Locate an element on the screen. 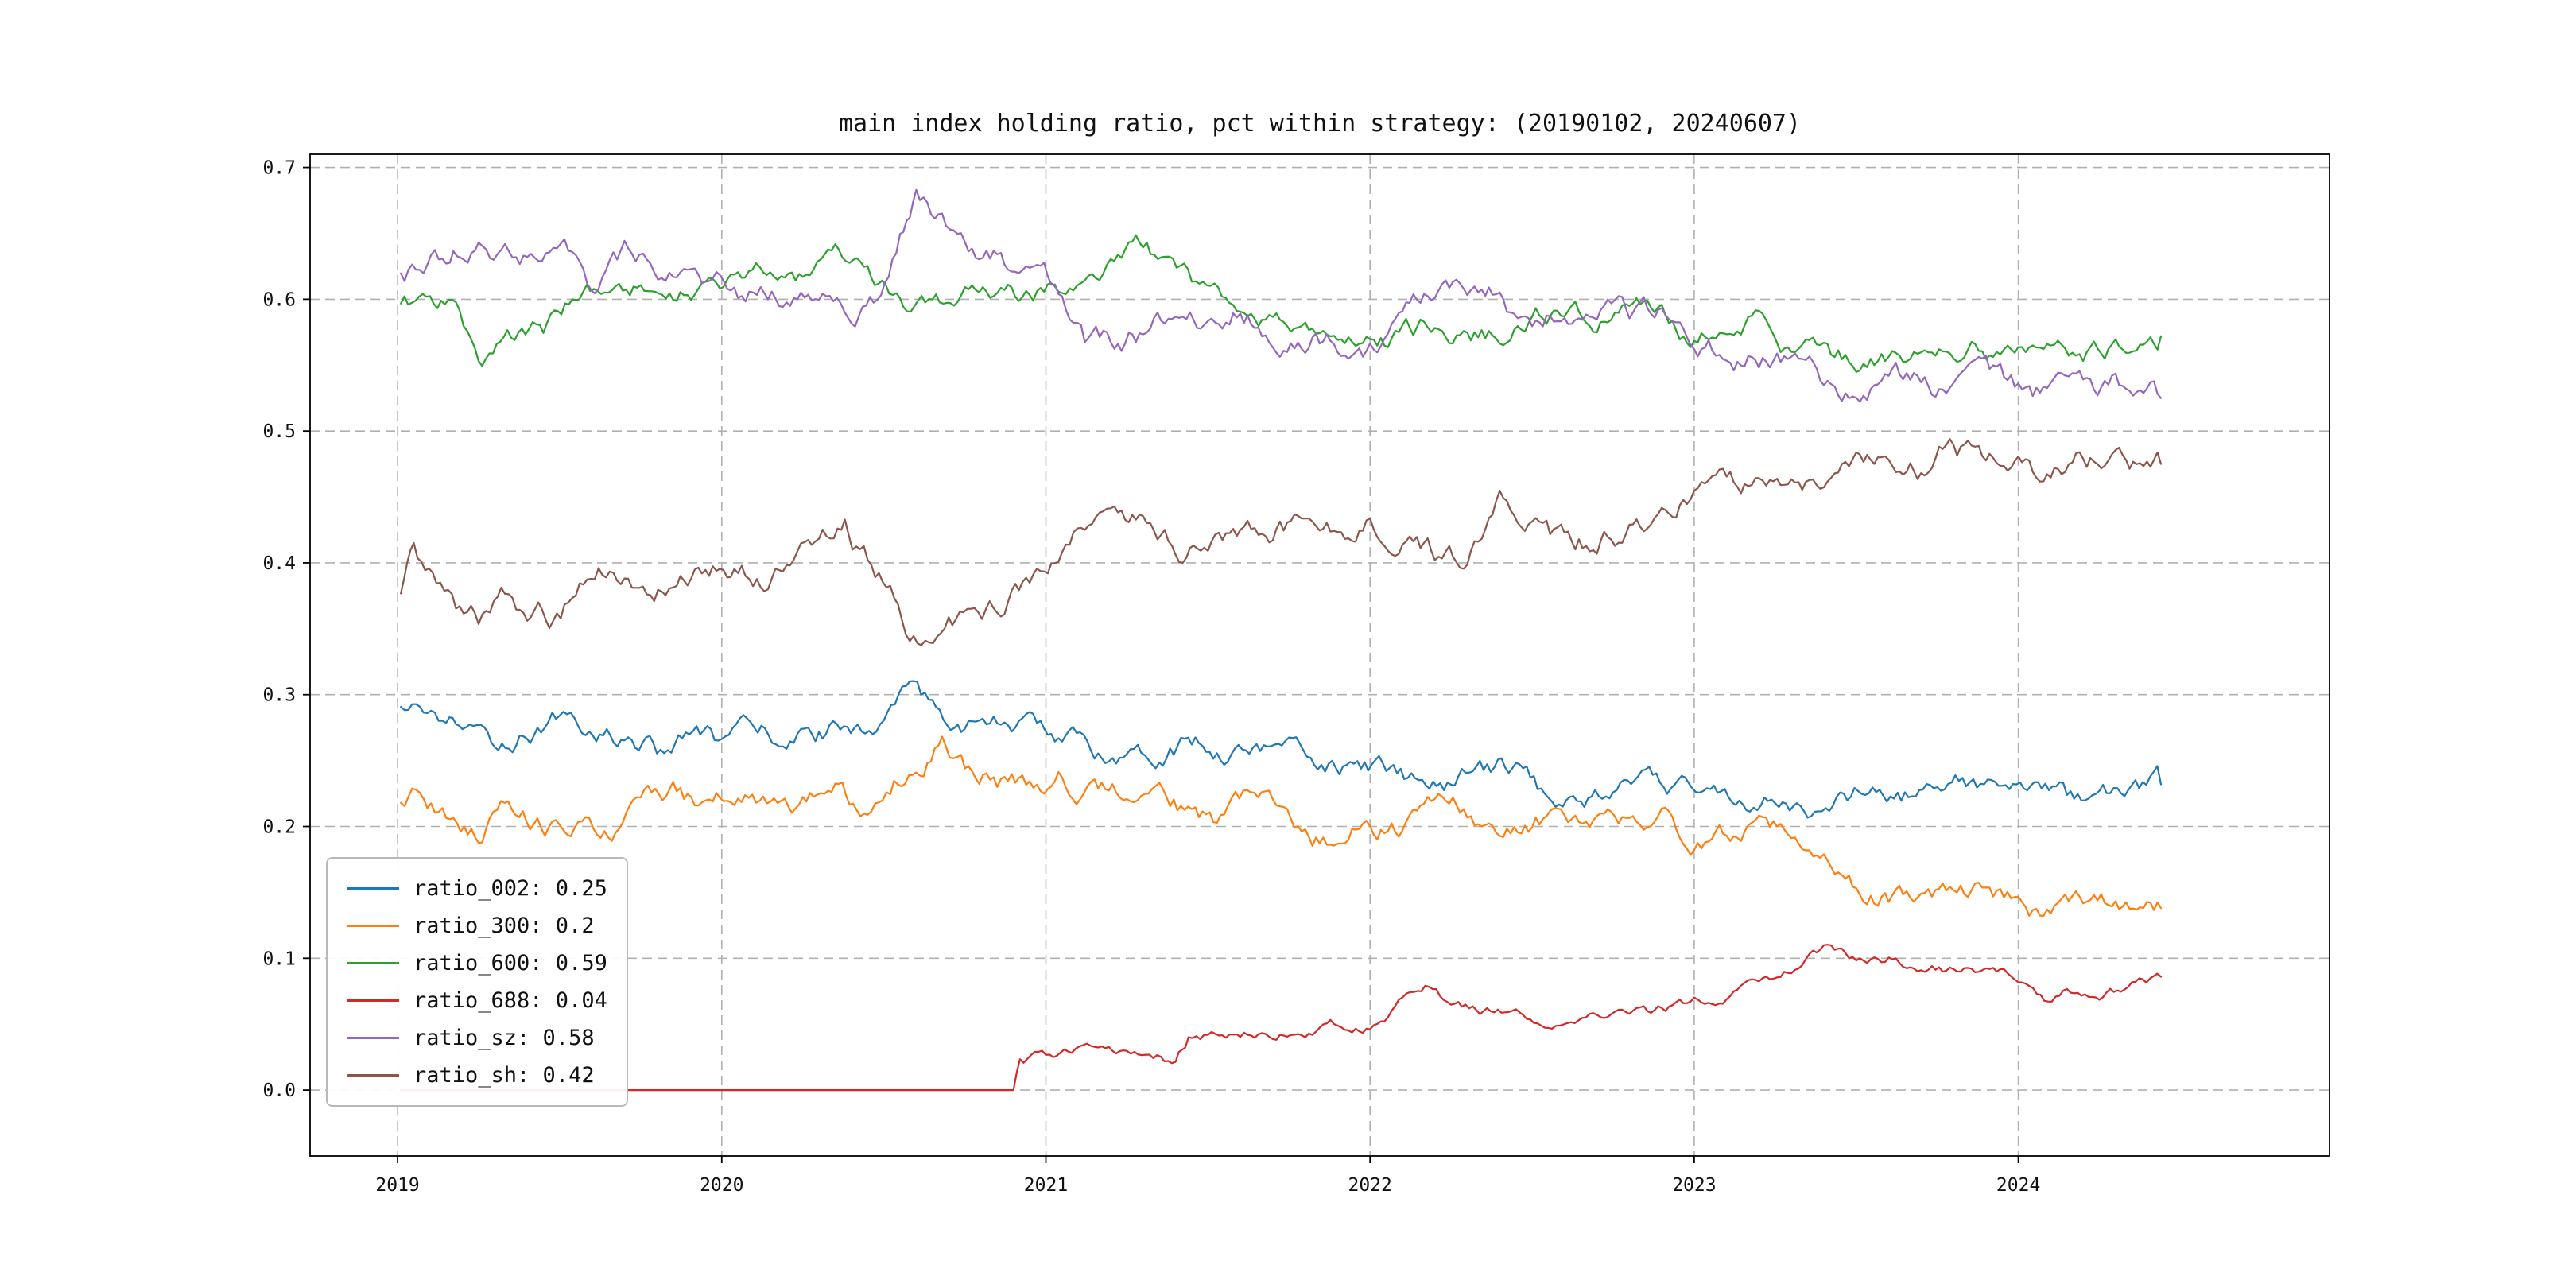  legend-label: ratio_300: 0.2 is located at coordinates (504, 926).